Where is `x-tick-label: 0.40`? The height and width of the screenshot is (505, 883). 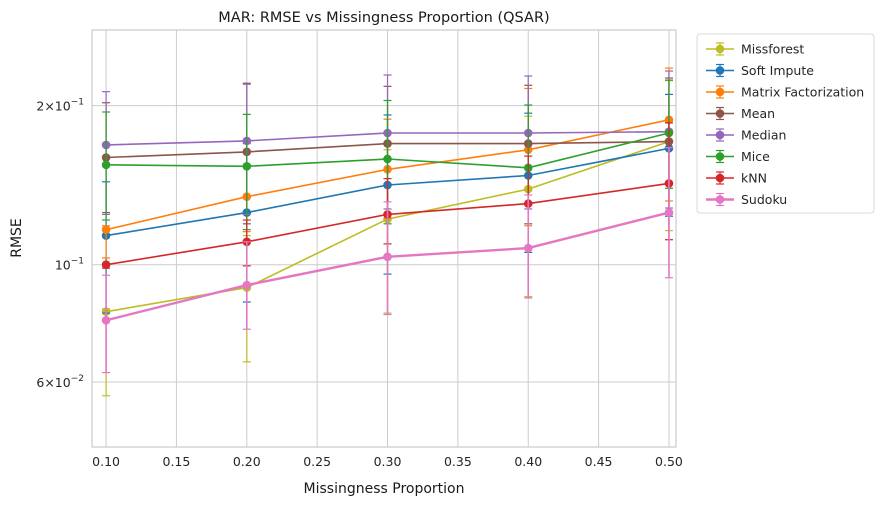
x-tick-label: 0.40 is located at coordinates (528, 461).